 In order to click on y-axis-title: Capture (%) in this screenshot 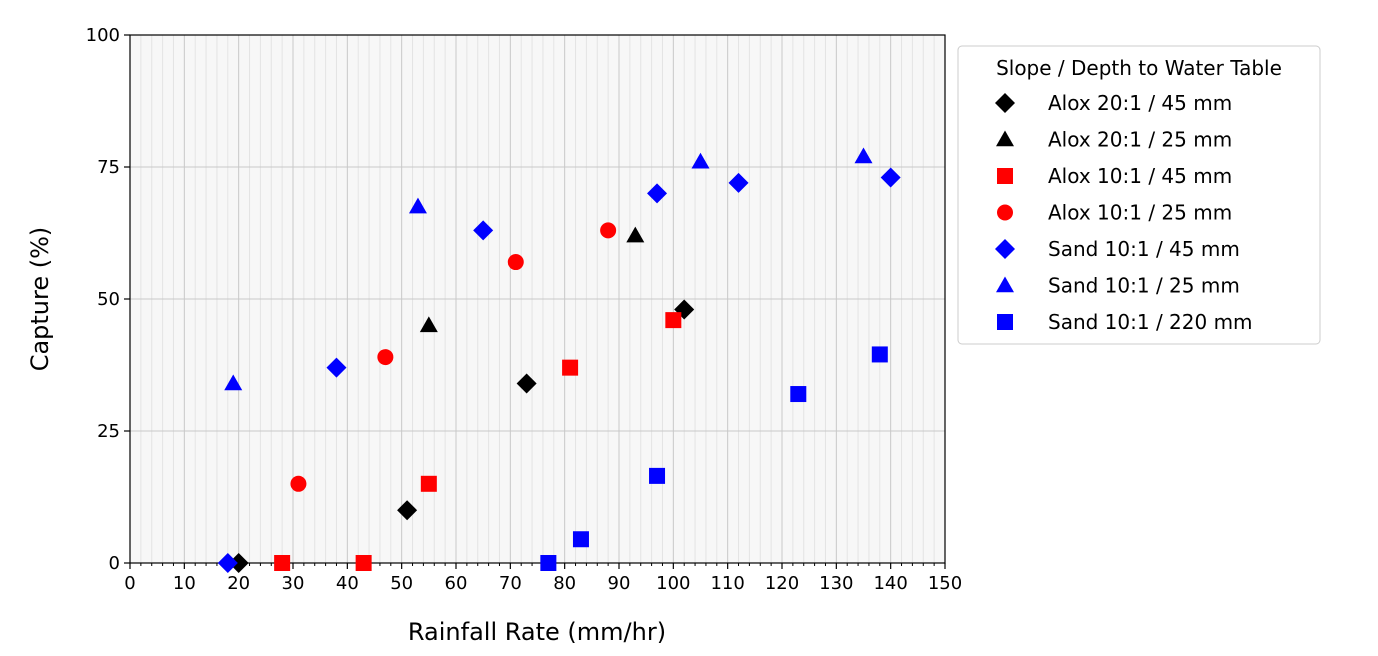, I will do `click(40, 299)`.